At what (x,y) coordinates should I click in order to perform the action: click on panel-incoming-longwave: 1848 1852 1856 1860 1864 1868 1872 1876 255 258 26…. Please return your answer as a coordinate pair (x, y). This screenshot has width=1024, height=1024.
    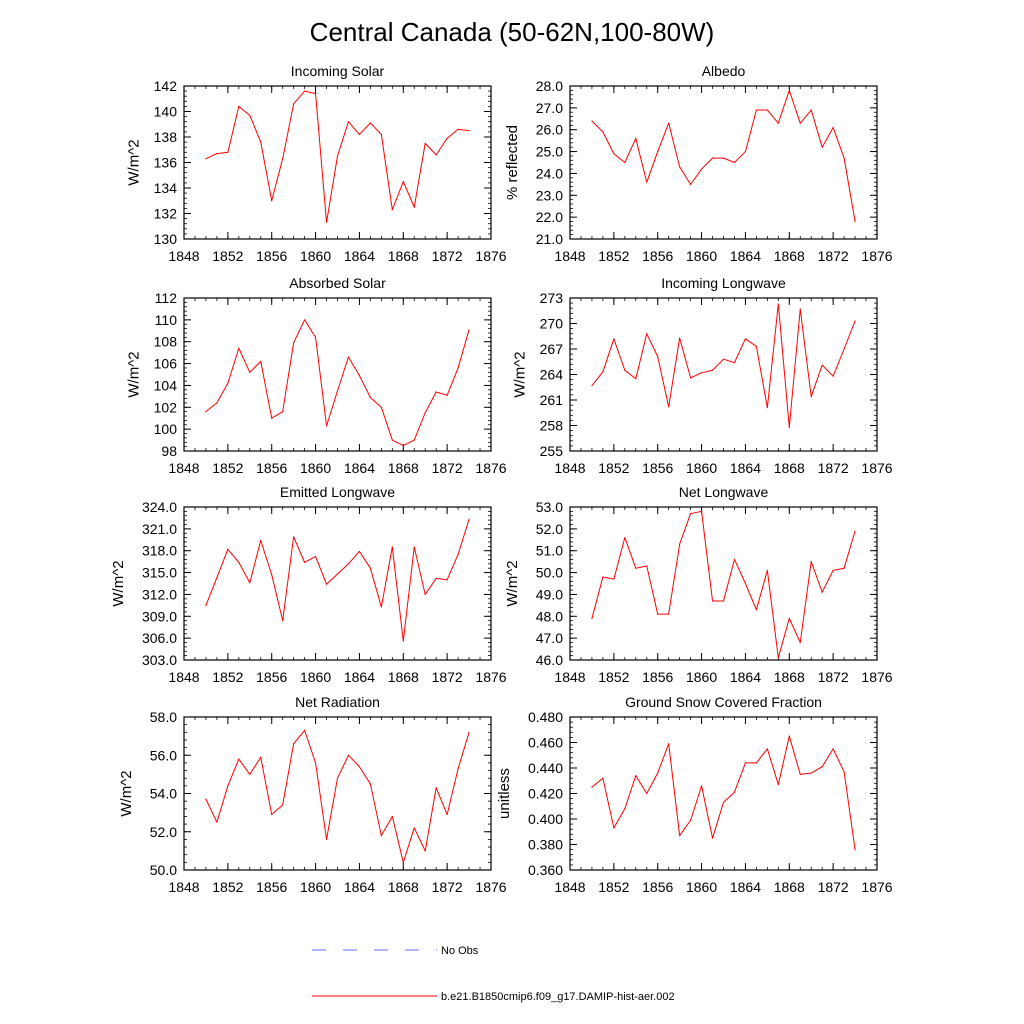
    Looking at the image, I should click on (702, 375).